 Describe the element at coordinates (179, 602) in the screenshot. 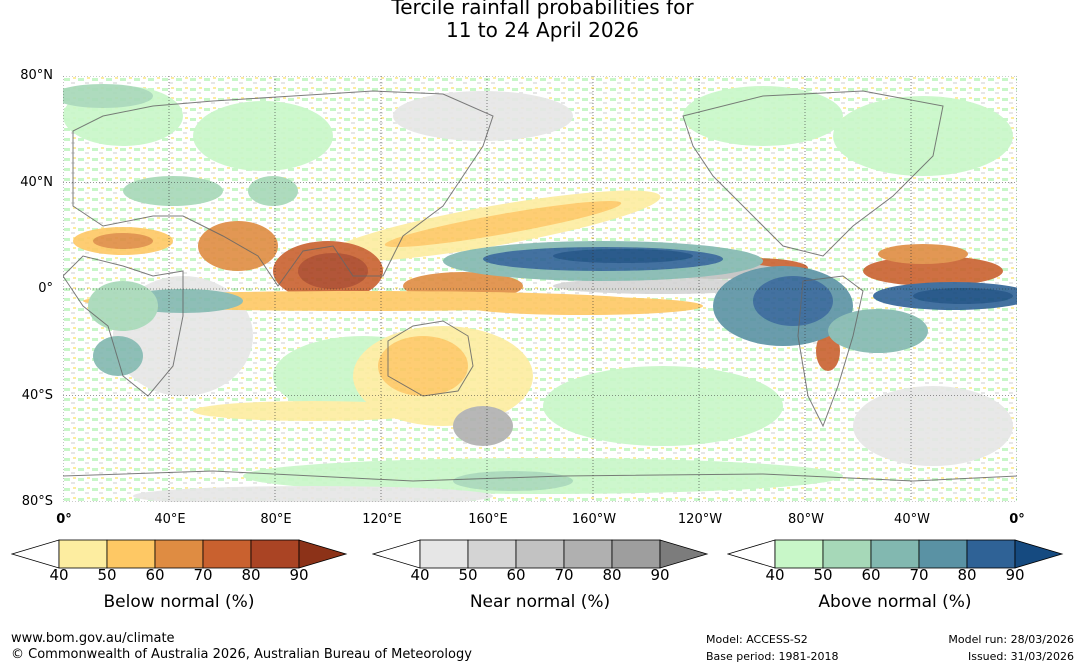

I see `below-normal-title: Below normal (%)` at that location.